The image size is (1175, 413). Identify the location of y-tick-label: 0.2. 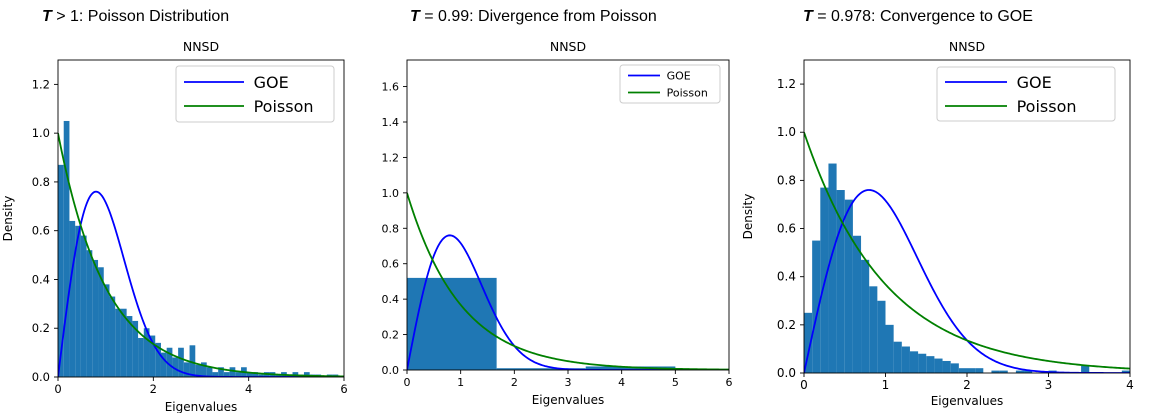
(41, 328).